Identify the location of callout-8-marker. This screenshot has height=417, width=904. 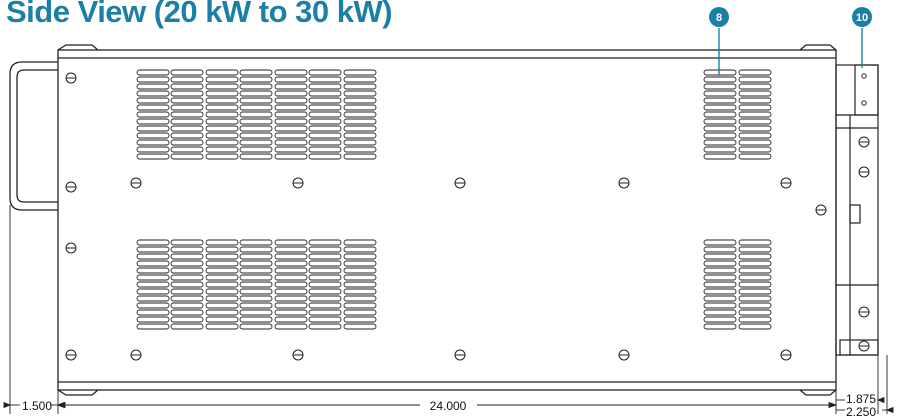
(719, 17).